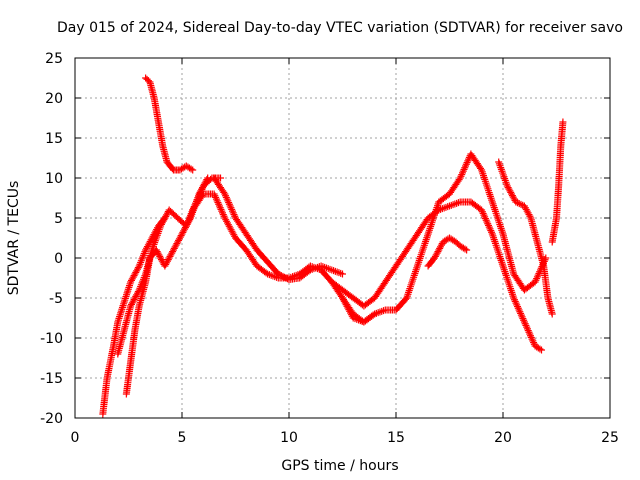 This screenshot has height=480, width=640. I want to click on y-tick-label: 5, so click(58, 219).